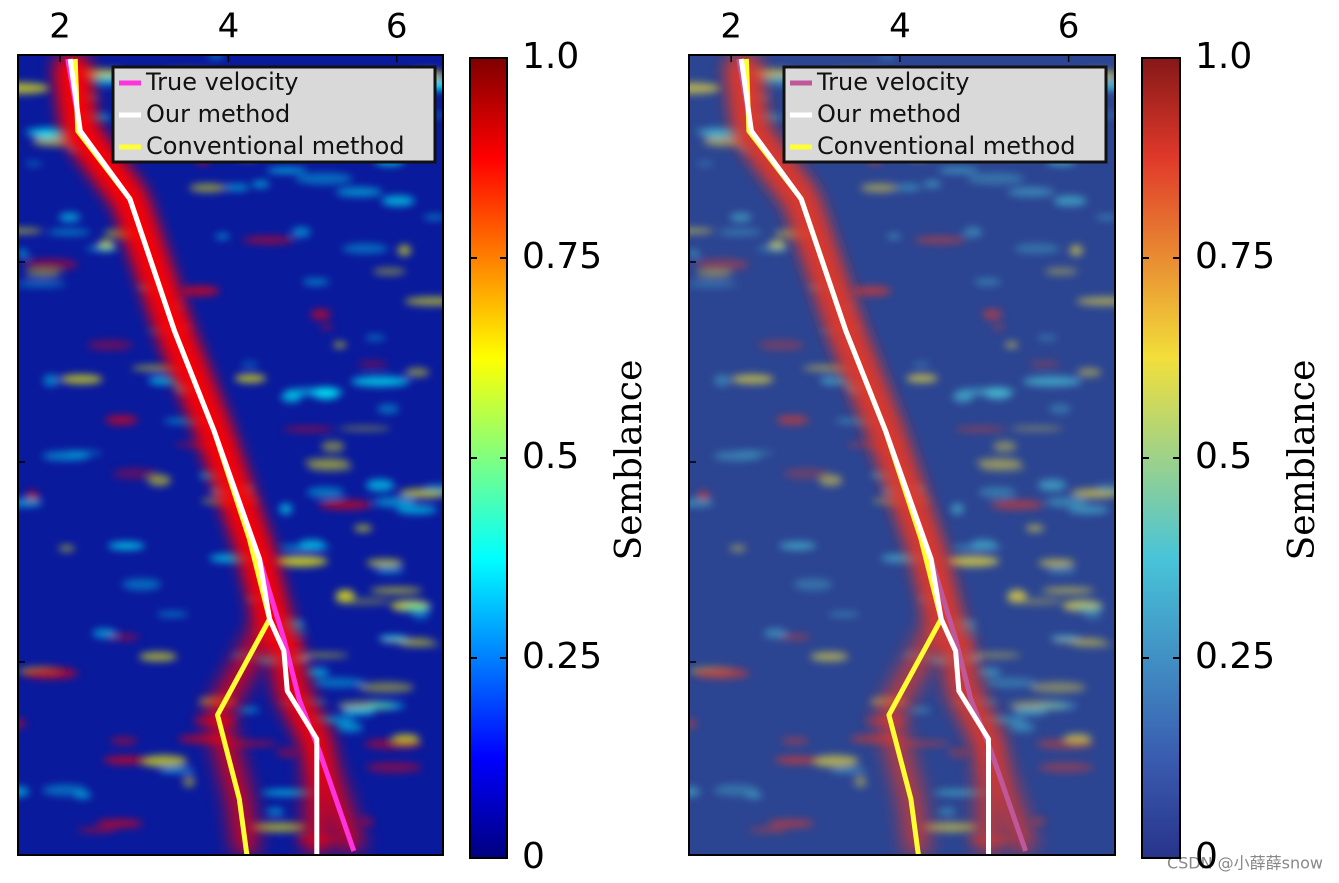 This screenshot has width=1339, height=883. What do you see at coordinates (218, 114) in the screenshot?
I see `legend-label: Our method` at bounding box center [218, 114].